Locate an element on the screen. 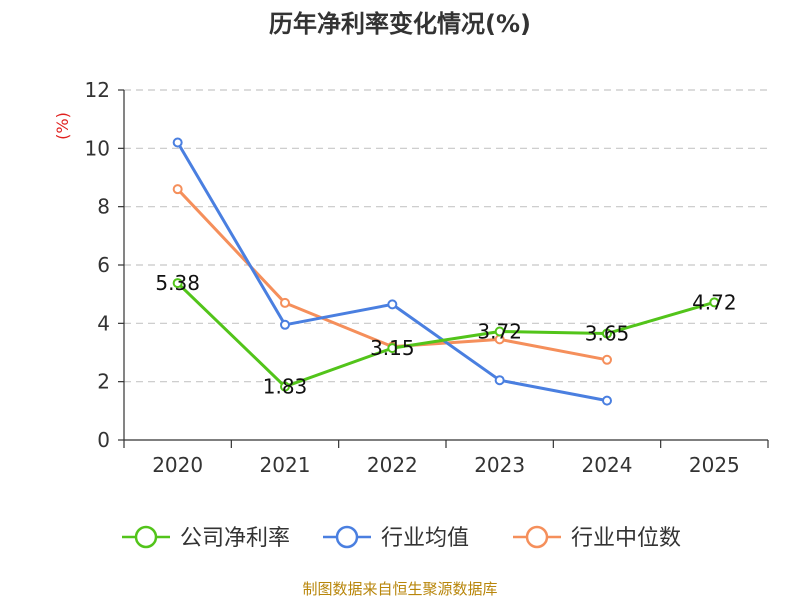  y-tick-label: 6 is located at coordinates (103, 265).